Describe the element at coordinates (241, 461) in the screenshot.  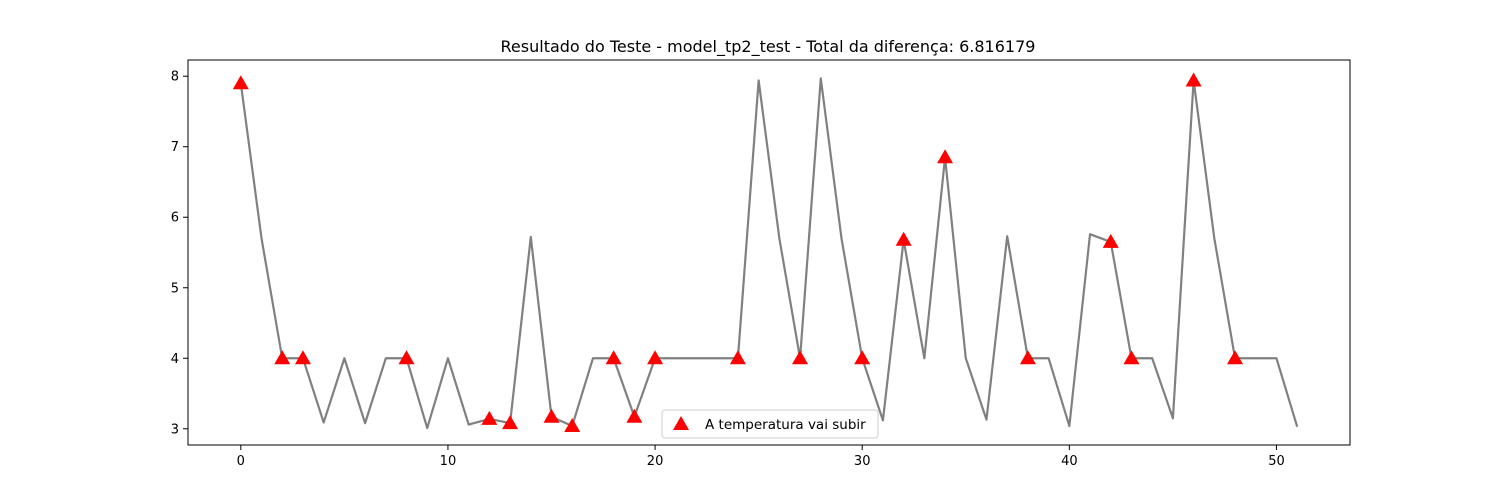
I see `x-tick-label: 0` at that location.